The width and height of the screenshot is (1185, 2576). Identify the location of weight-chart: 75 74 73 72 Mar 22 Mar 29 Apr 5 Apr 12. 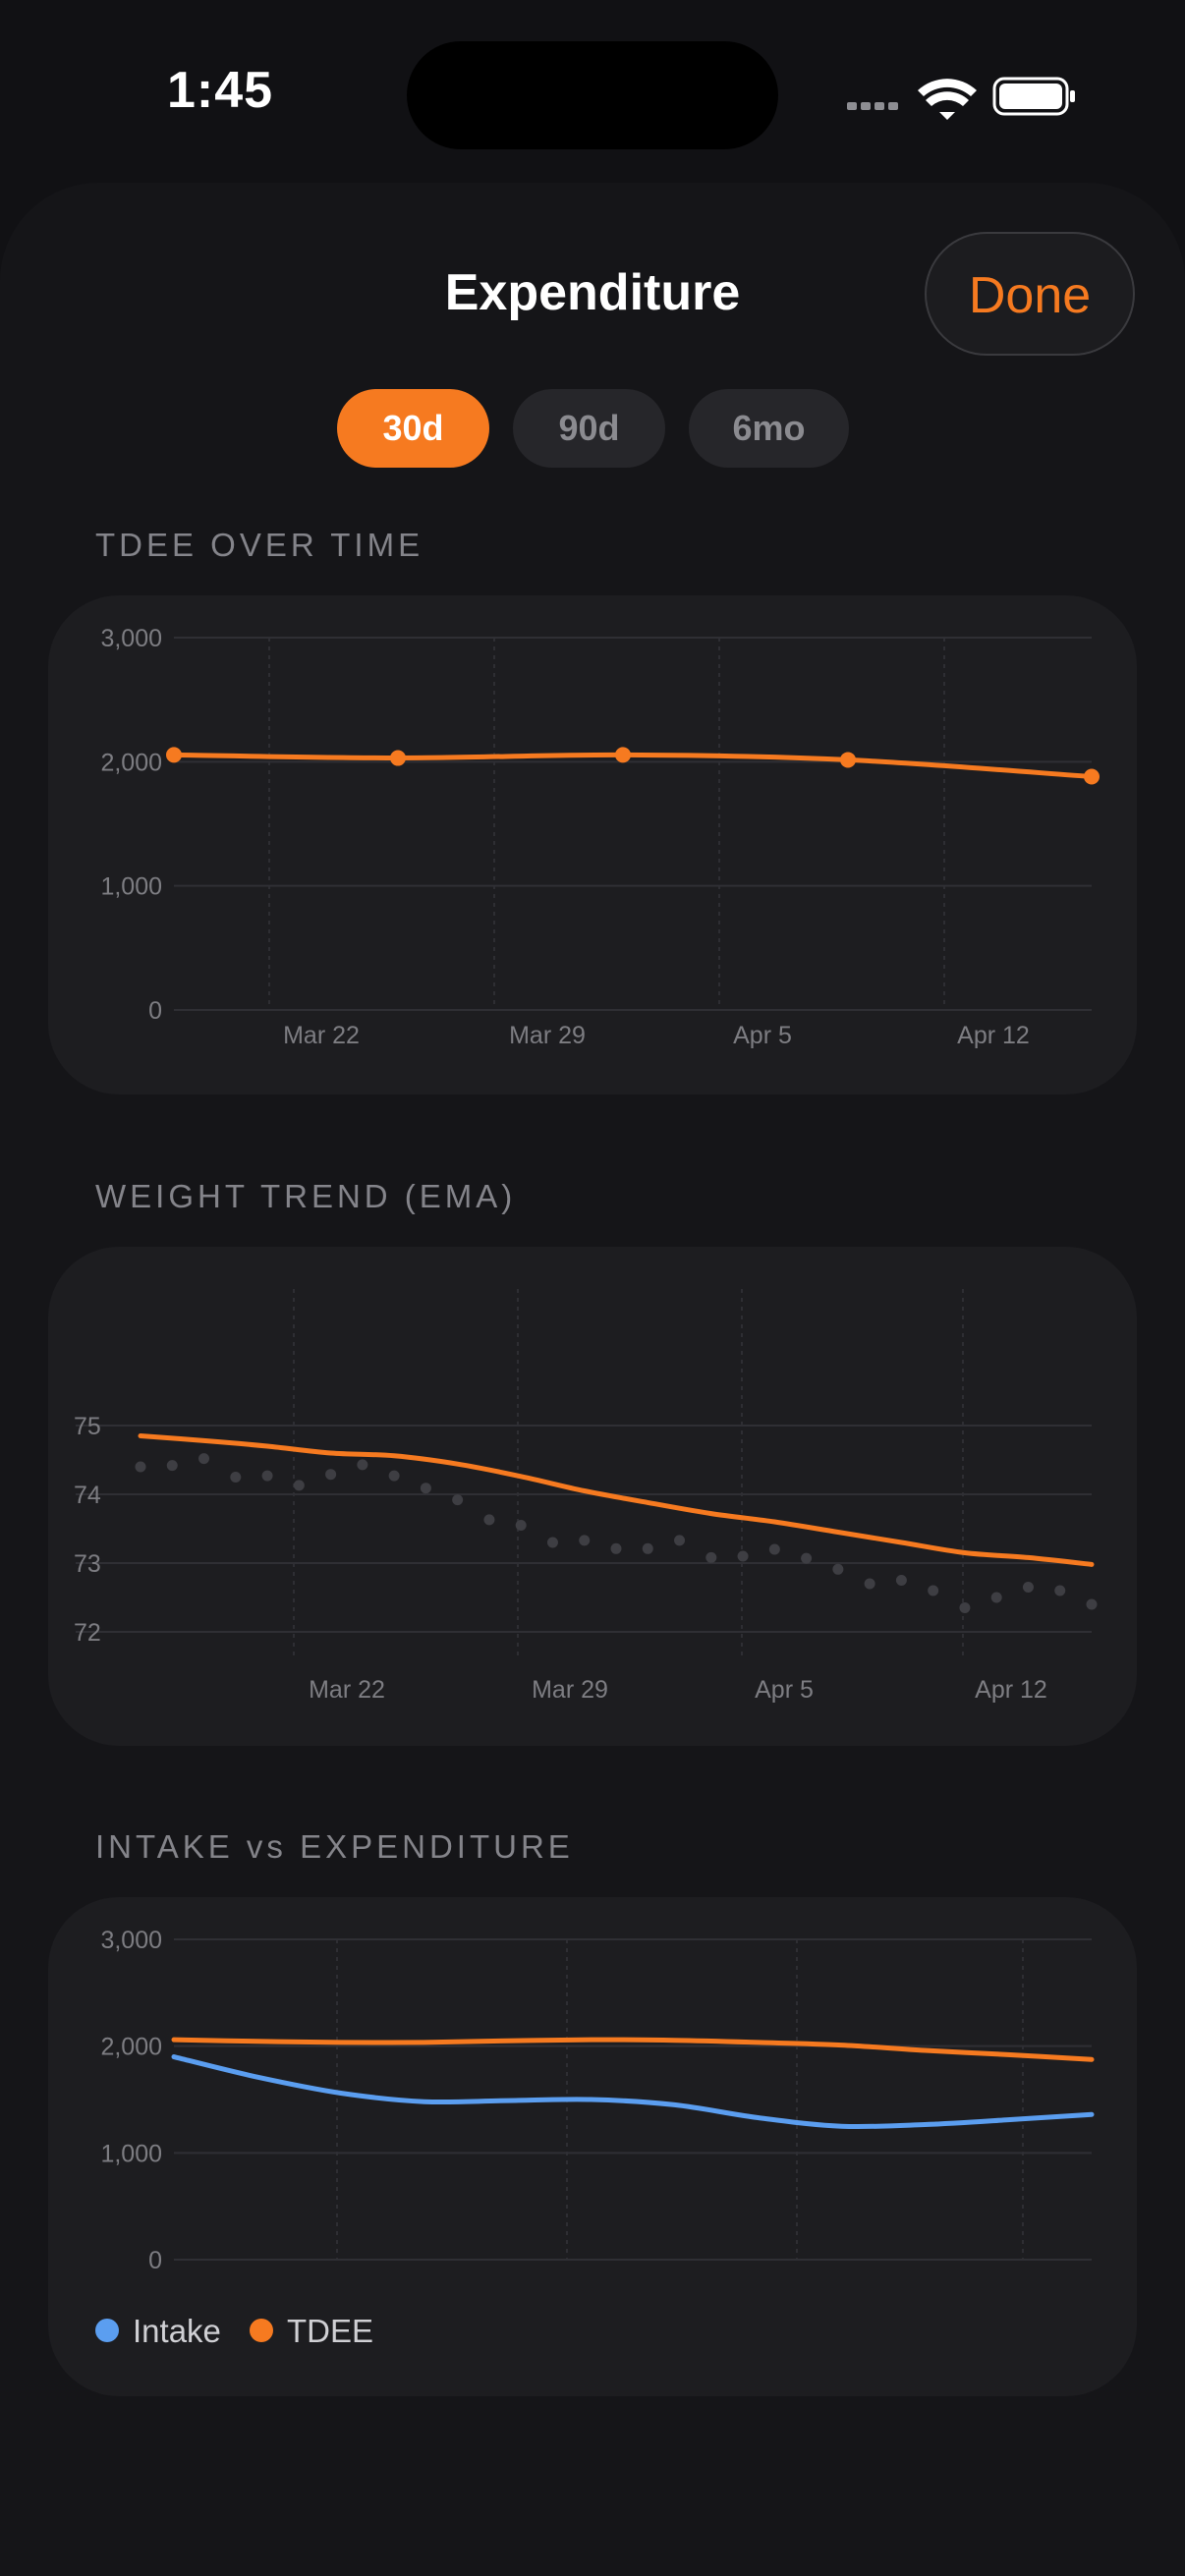
(586, 1496).